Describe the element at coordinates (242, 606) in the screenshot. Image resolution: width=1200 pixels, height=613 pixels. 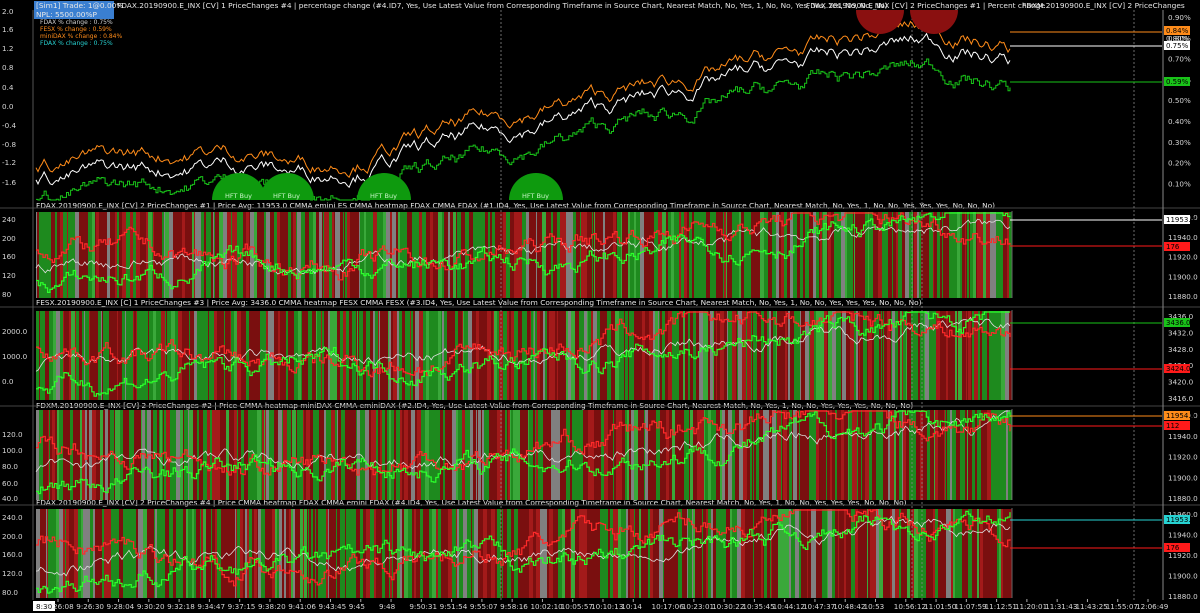
I see `time-axis-tick: 9:37:15` at that location.